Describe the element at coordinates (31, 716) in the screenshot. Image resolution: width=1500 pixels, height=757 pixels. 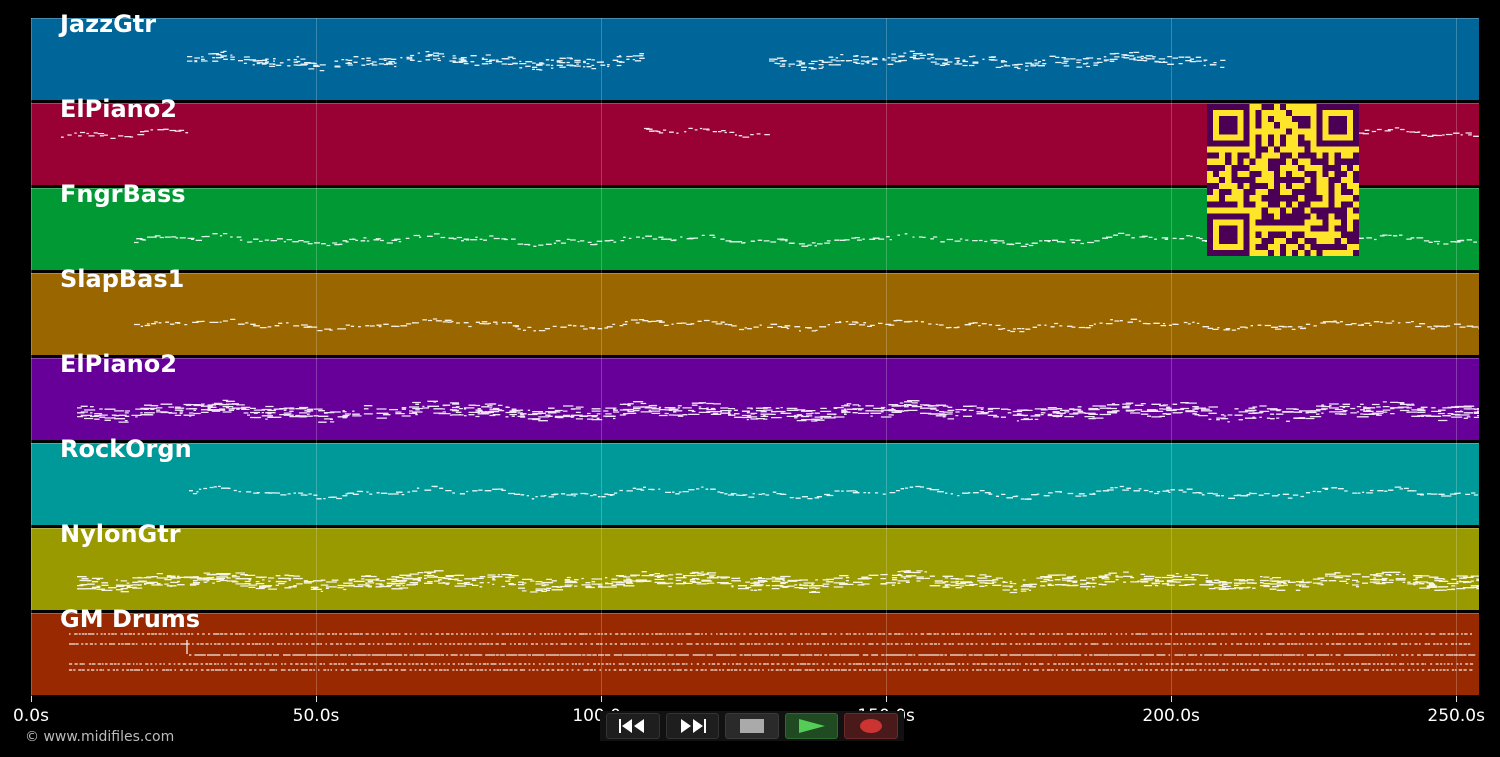
I see `axis-tick-label: 0.0s` at that location.